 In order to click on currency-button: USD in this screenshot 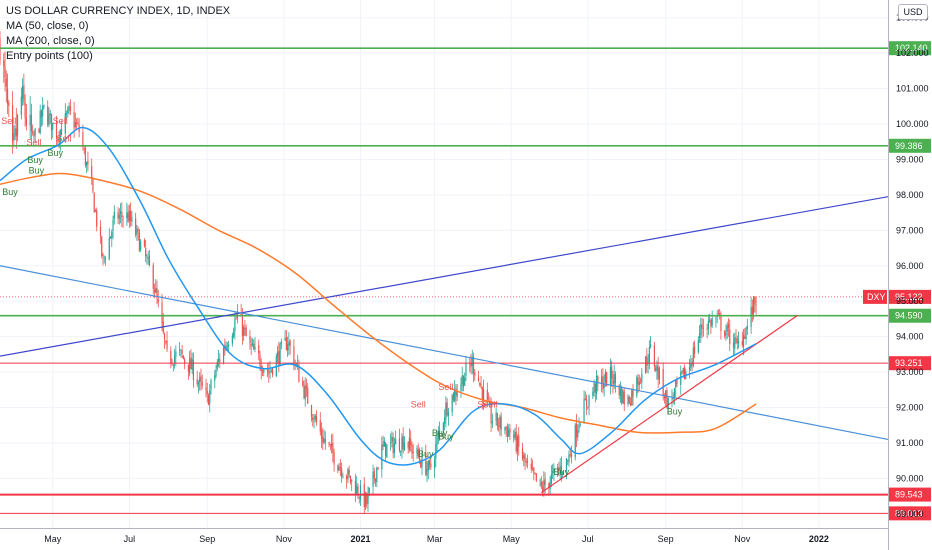, I will do `click(913, 12)`.